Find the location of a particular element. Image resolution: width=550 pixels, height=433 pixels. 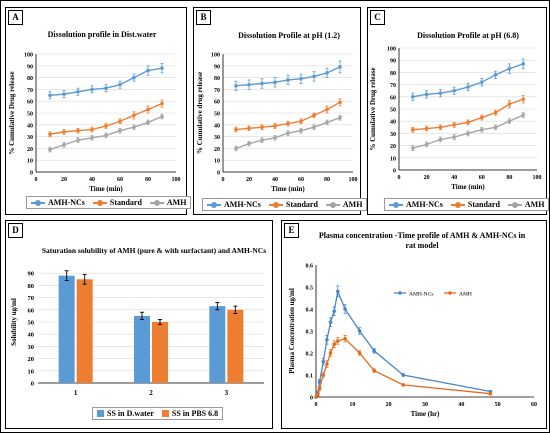

chart-title: Dissolution Profile at pH (1.2) is located at coordinates (289, 35).